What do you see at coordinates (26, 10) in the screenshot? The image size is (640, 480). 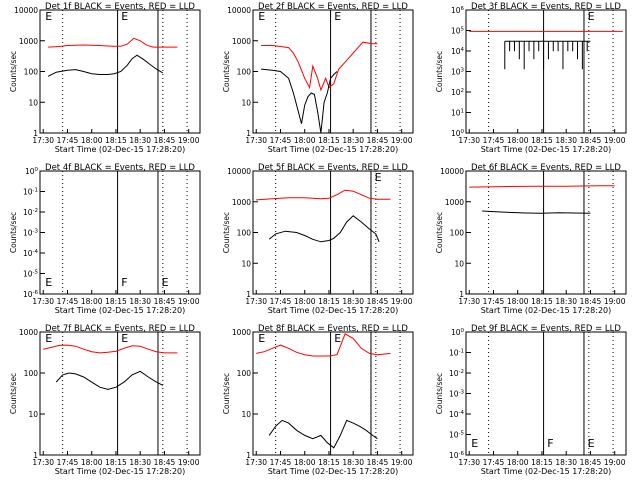 I see `y-tick-label: 10000` at bounding box center [26, 10].